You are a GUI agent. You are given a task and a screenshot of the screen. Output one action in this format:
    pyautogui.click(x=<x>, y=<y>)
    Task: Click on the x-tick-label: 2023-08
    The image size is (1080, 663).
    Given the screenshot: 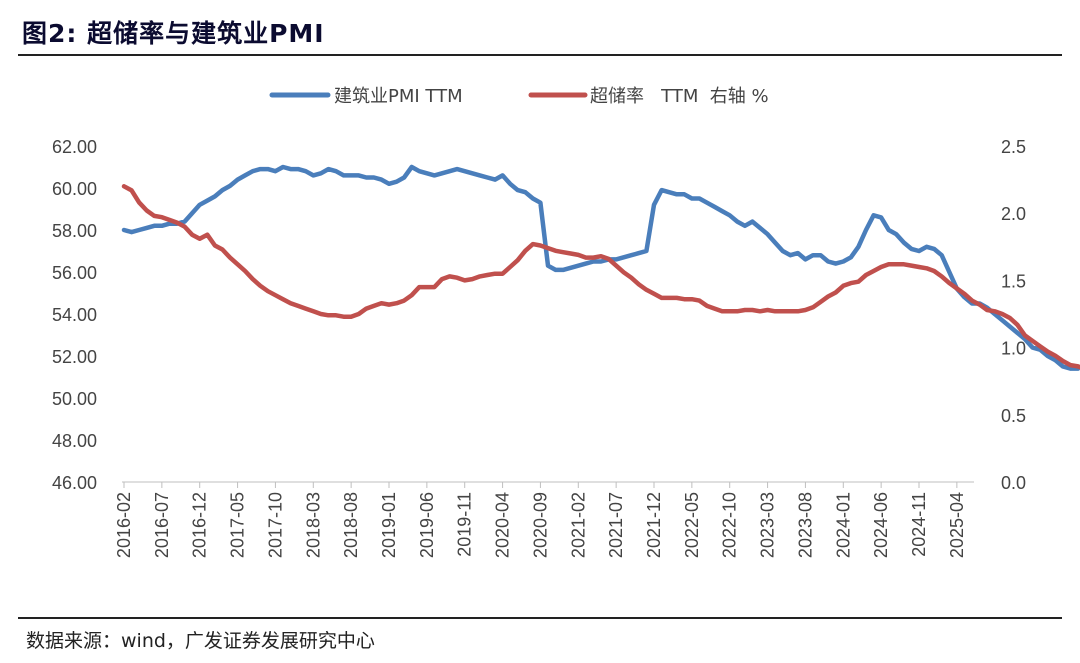 What is the action you would take?
    pyautogui.click(x=805, y=525)
    